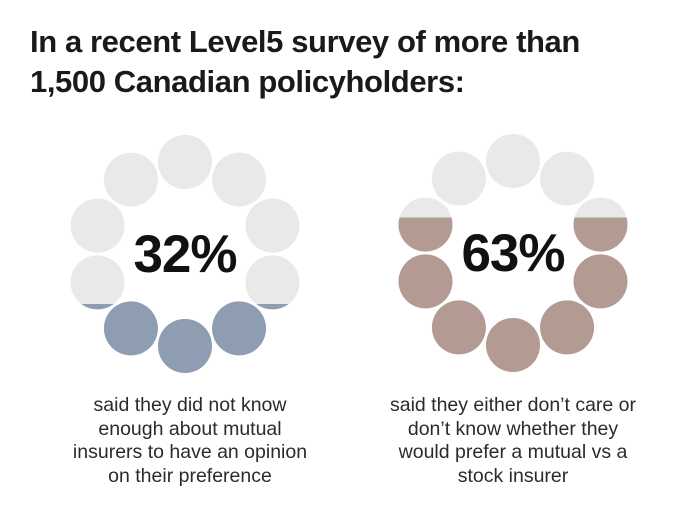 This screenshot has width=700, height=525. Describe the element at coordinates (190, 452) in the screenshot. I see `caption-line: insurers to have an opinion` at that location.